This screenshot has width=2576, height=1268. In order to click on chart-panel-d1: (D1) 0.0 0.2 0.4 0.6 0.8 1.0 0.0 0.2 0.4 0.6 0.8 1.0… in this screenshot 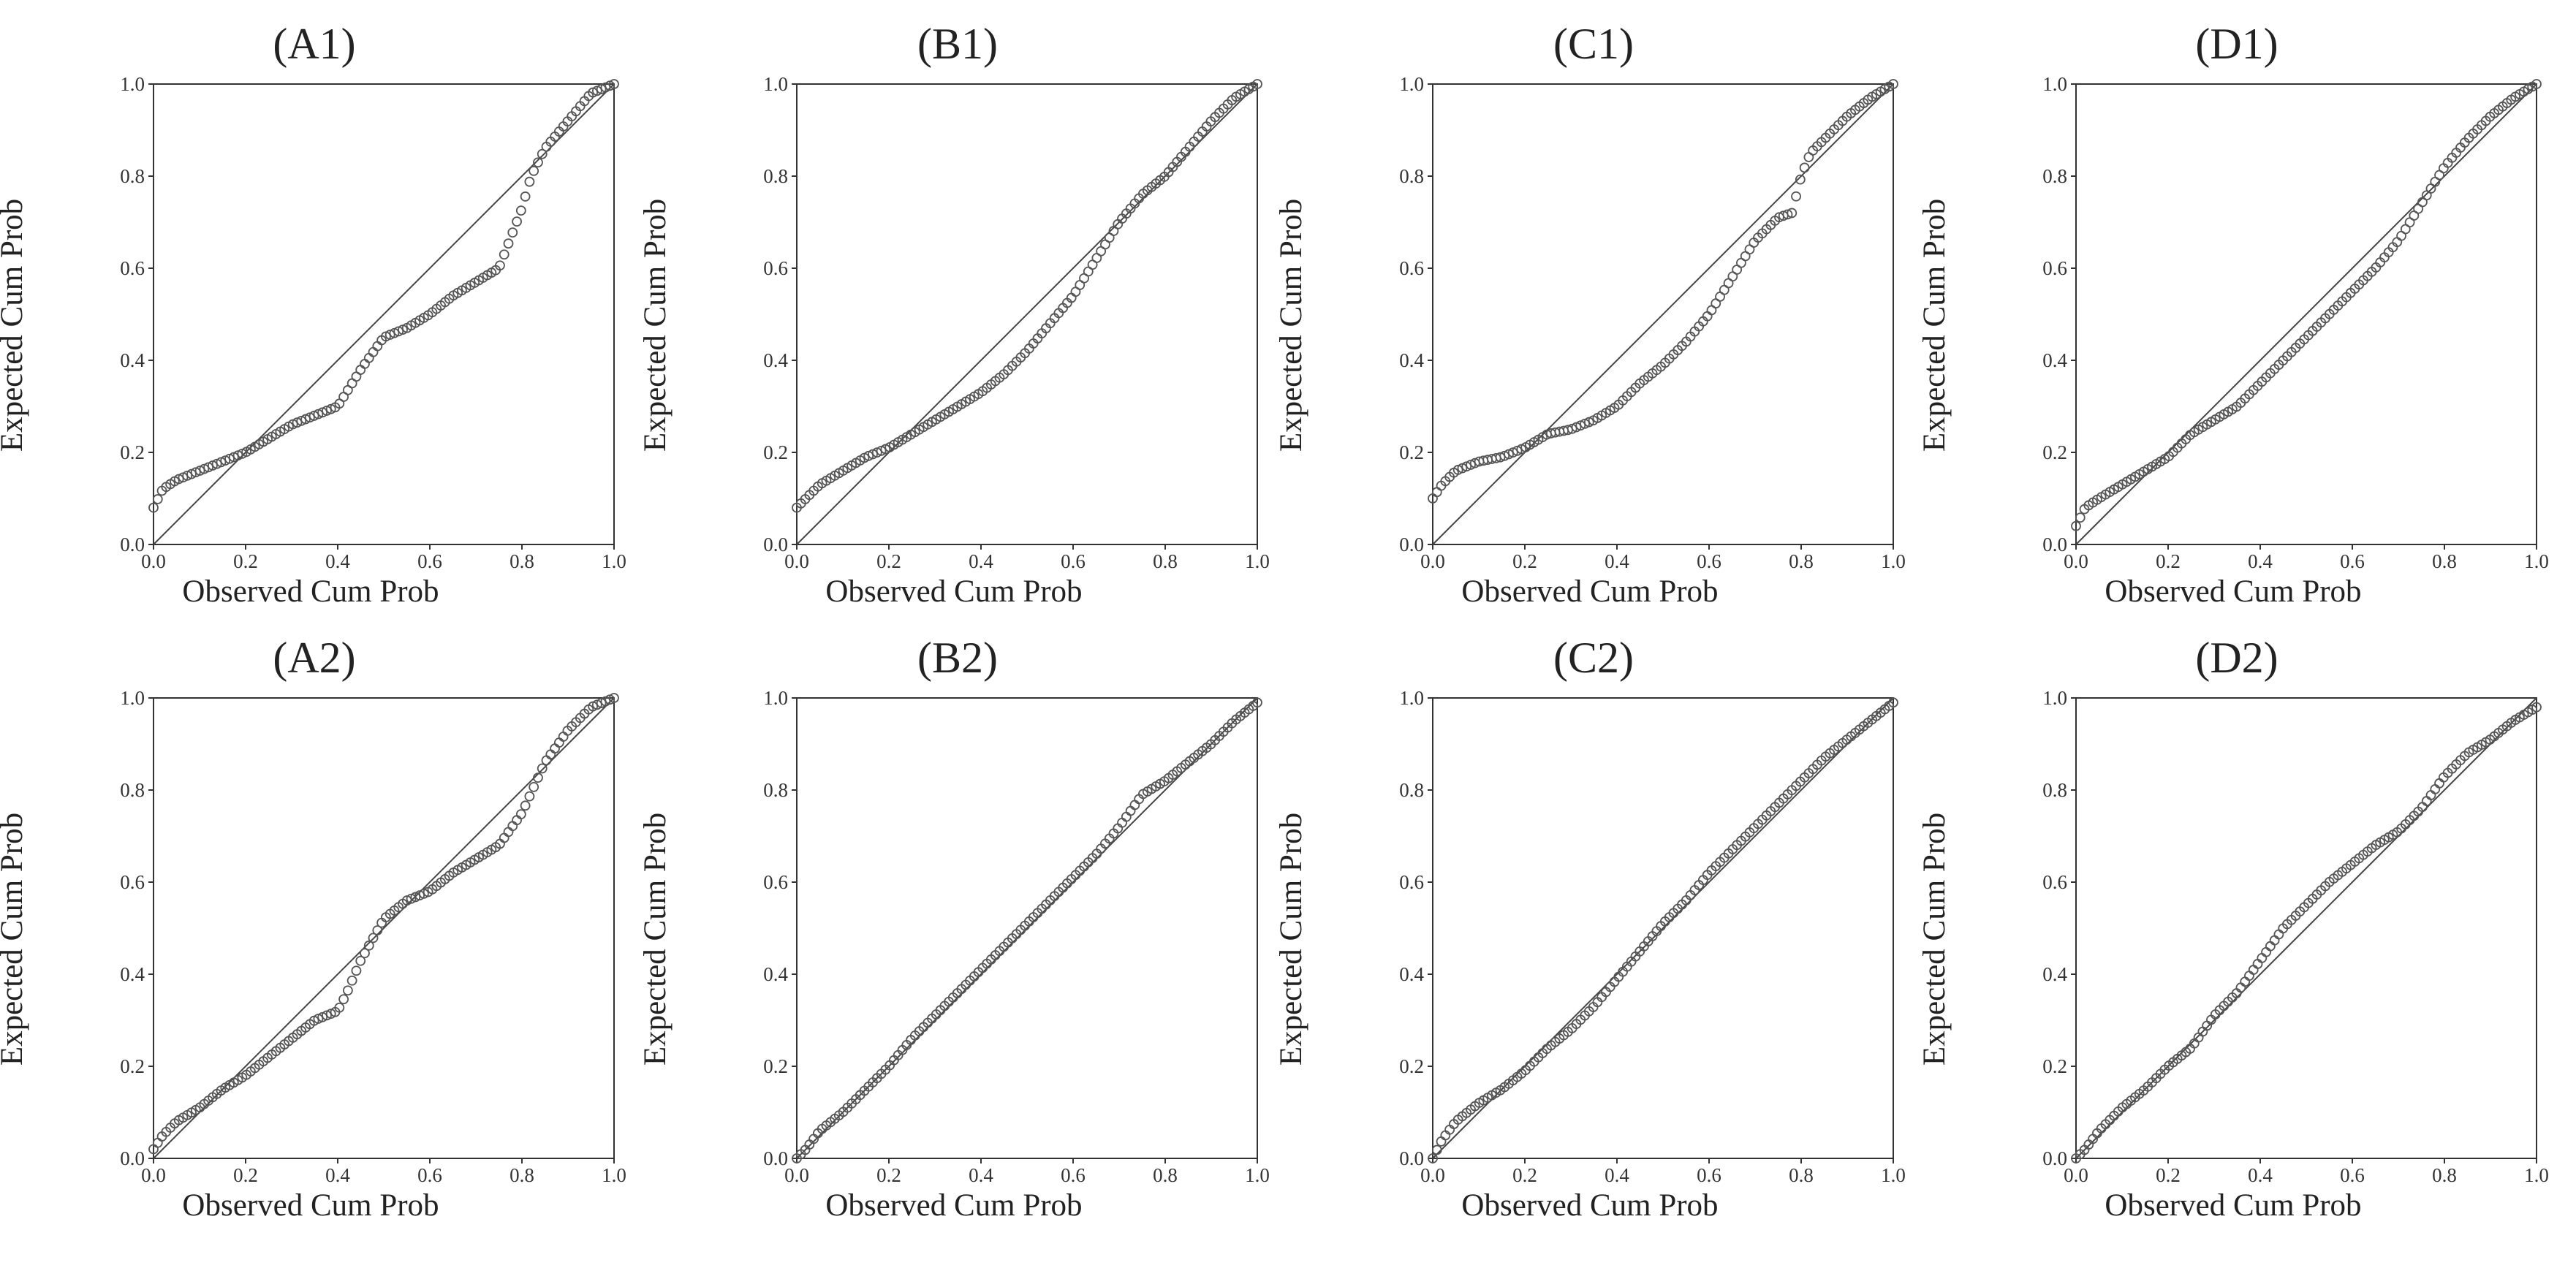, I will do `click(2237, 335)`.